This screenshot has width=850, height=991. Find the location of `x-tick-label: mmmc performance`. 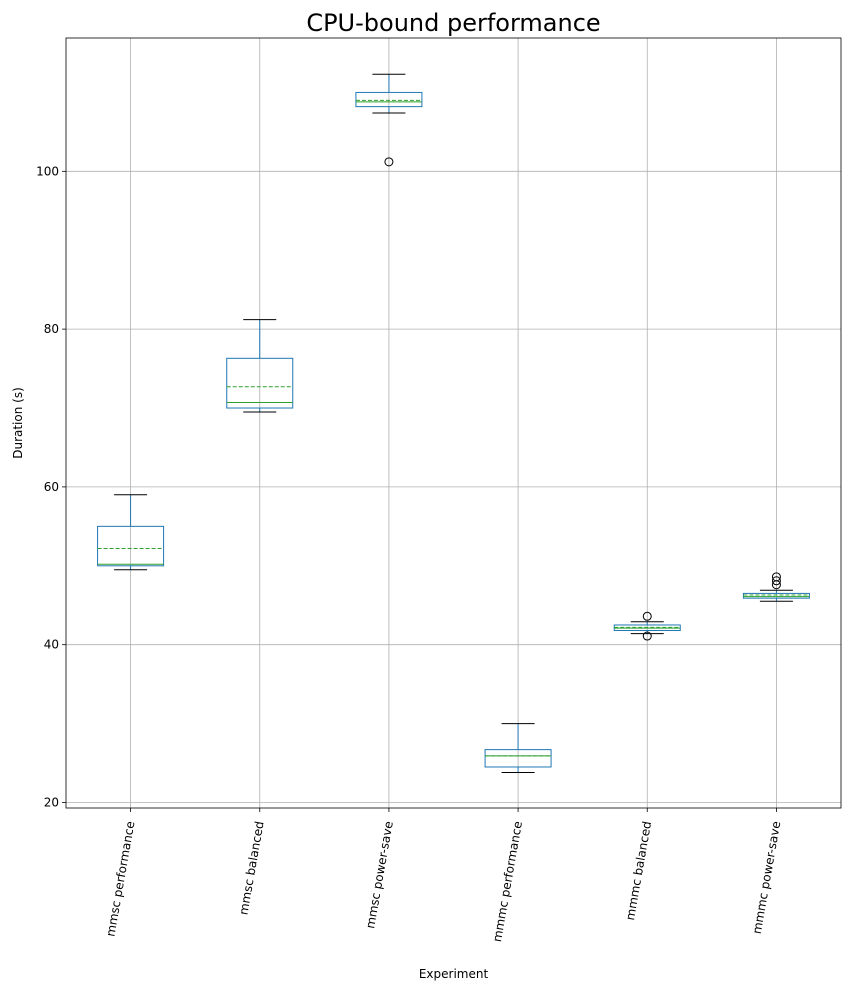

x-tick-label: mmmc performance is located at coordinates (507, 881).